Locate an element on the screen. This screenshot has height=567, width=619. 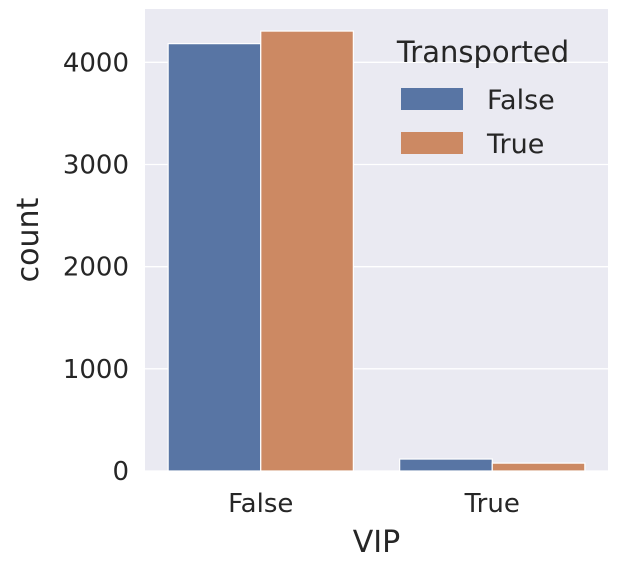
y-axis-ticks: 0 1000 2000 3000 4000 is located at coordinates (96, 267).